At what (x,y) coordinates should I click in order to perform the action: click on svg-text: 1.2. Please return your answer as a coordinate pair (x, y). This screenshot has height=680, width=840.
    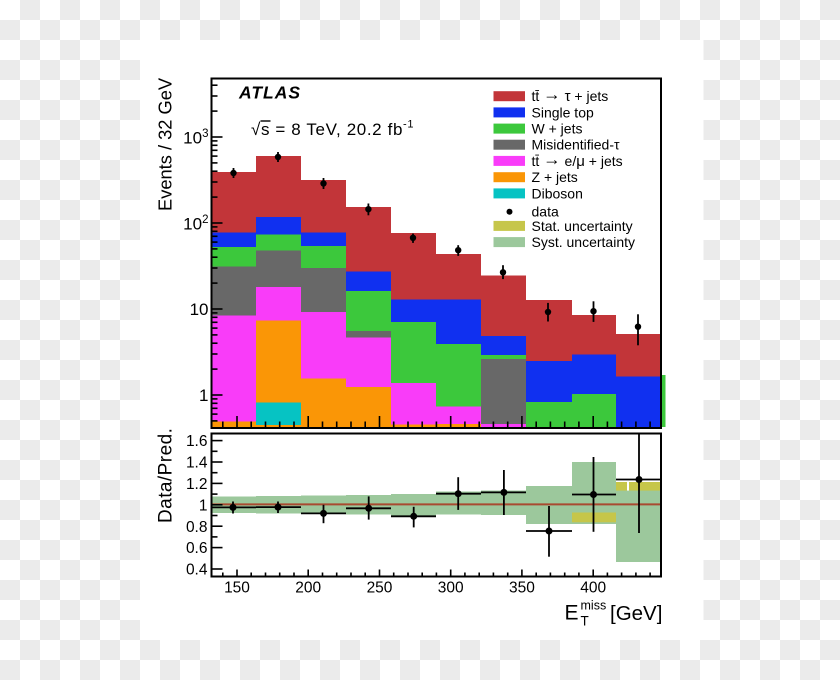
    Looking at the image, I should click on (197, 484).